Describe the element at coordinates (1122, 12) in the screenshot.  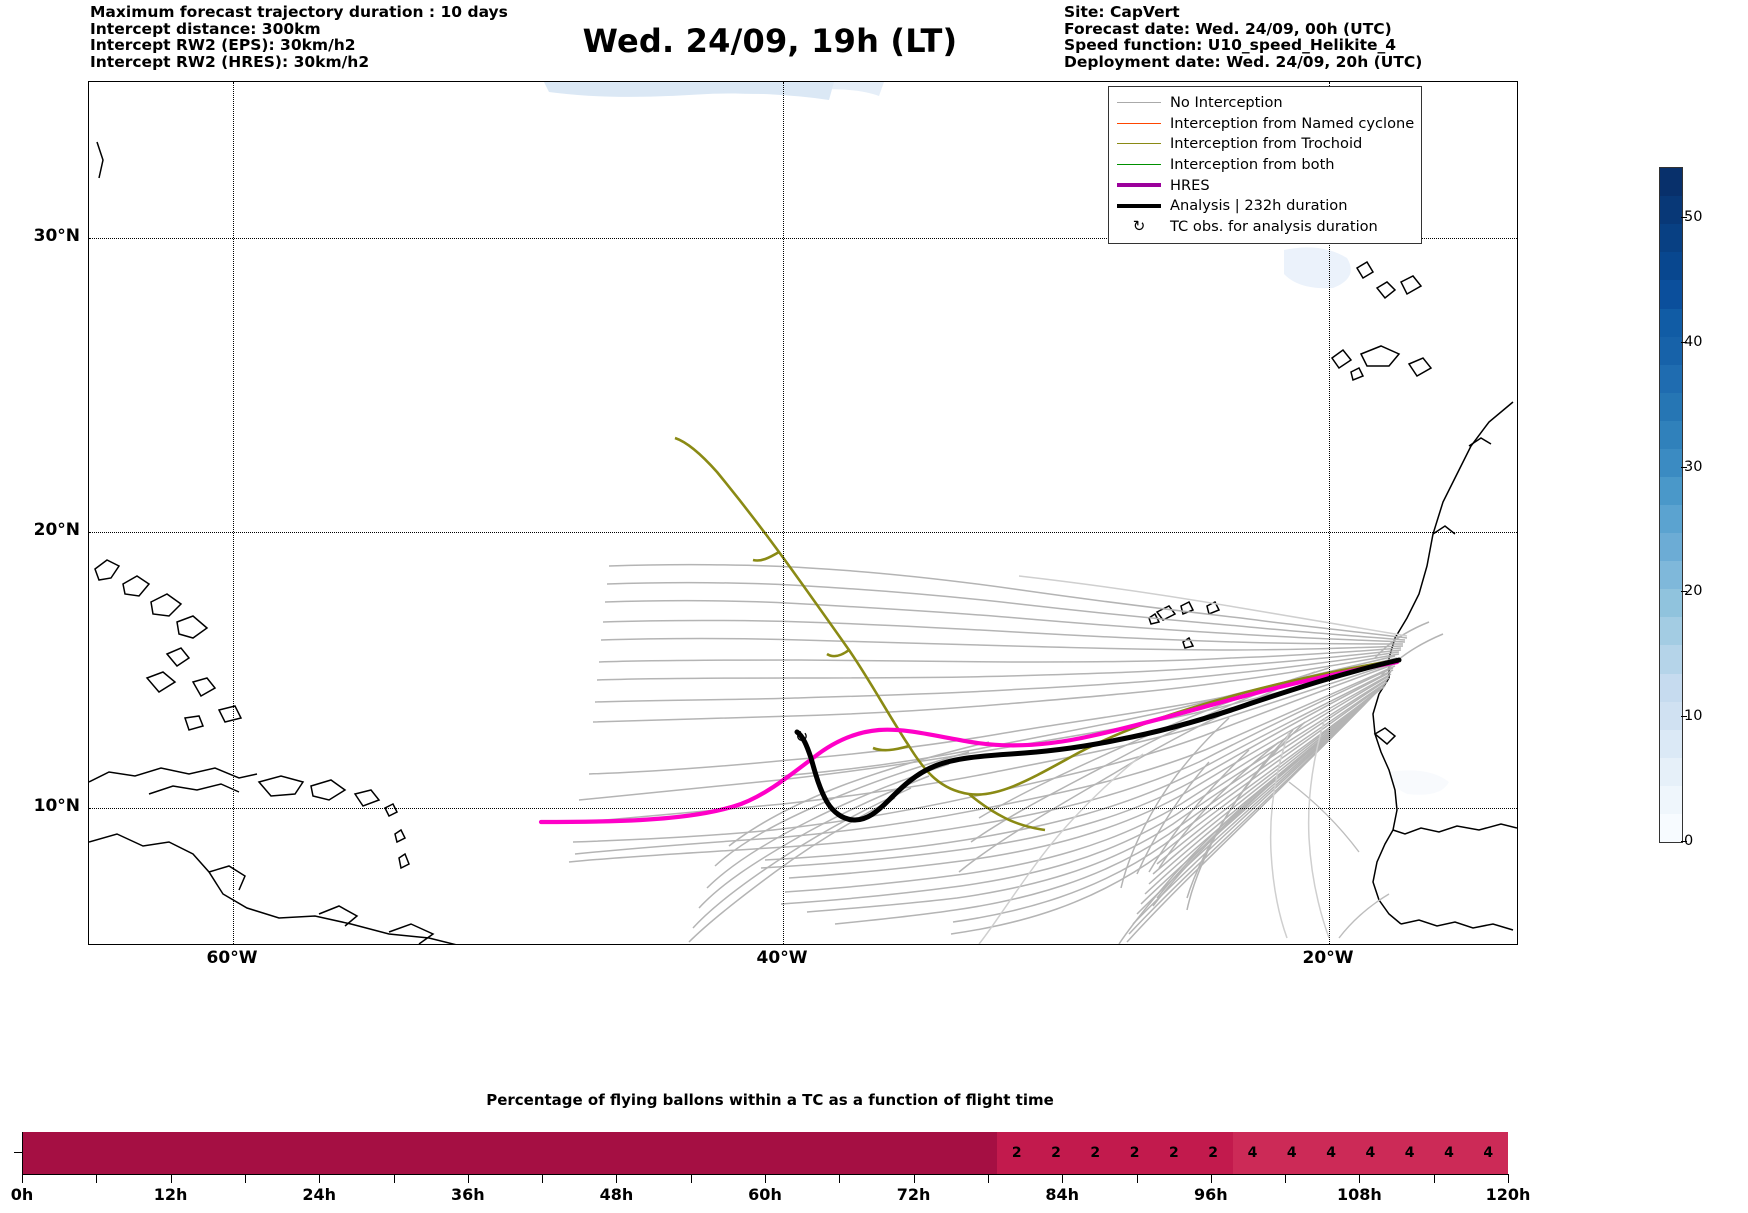
I see `header-site: Site: CapVert` at that location.